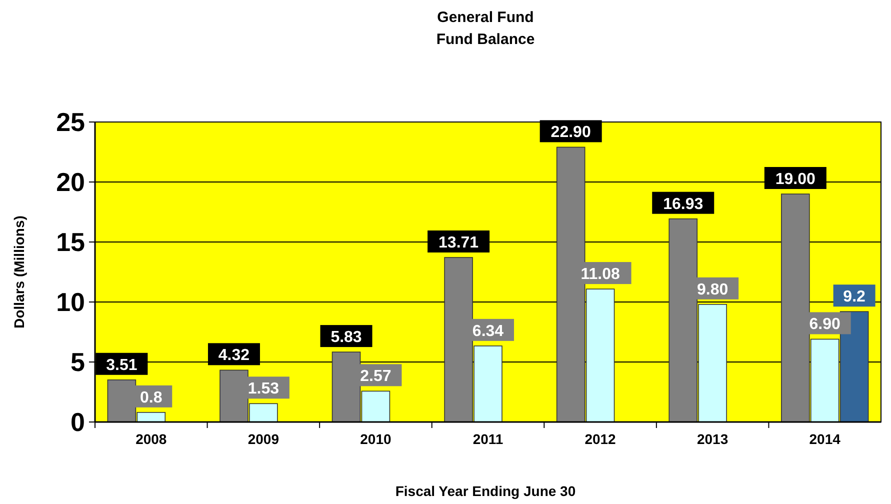 Image resolution: width=891 pixels, height=504 pixels. I want to click on data-label: 16.93, so click(683, 204).